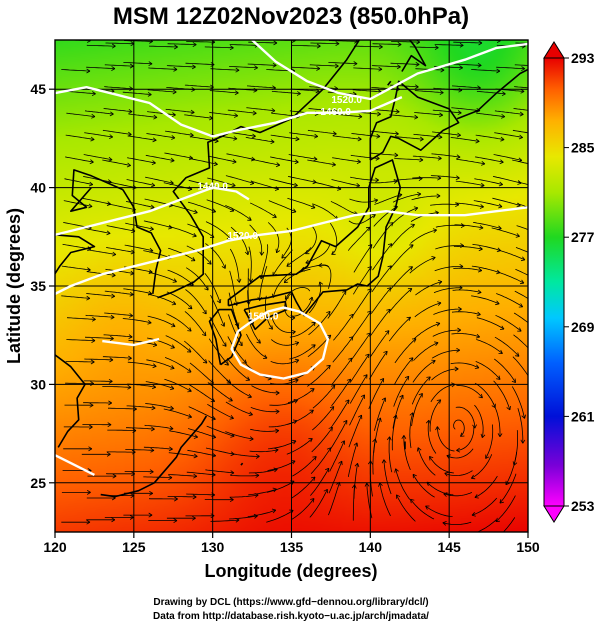 The width and height of the screenshot is (599, 625). I want to click on colorbar-tick-label: 261, so click(583, 416).